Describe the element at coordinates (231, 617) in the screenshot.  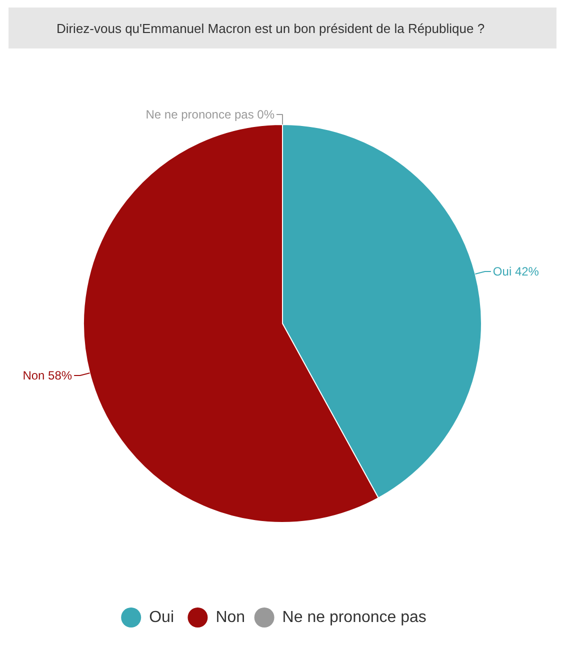
I see `legend-label: Non` at that location.